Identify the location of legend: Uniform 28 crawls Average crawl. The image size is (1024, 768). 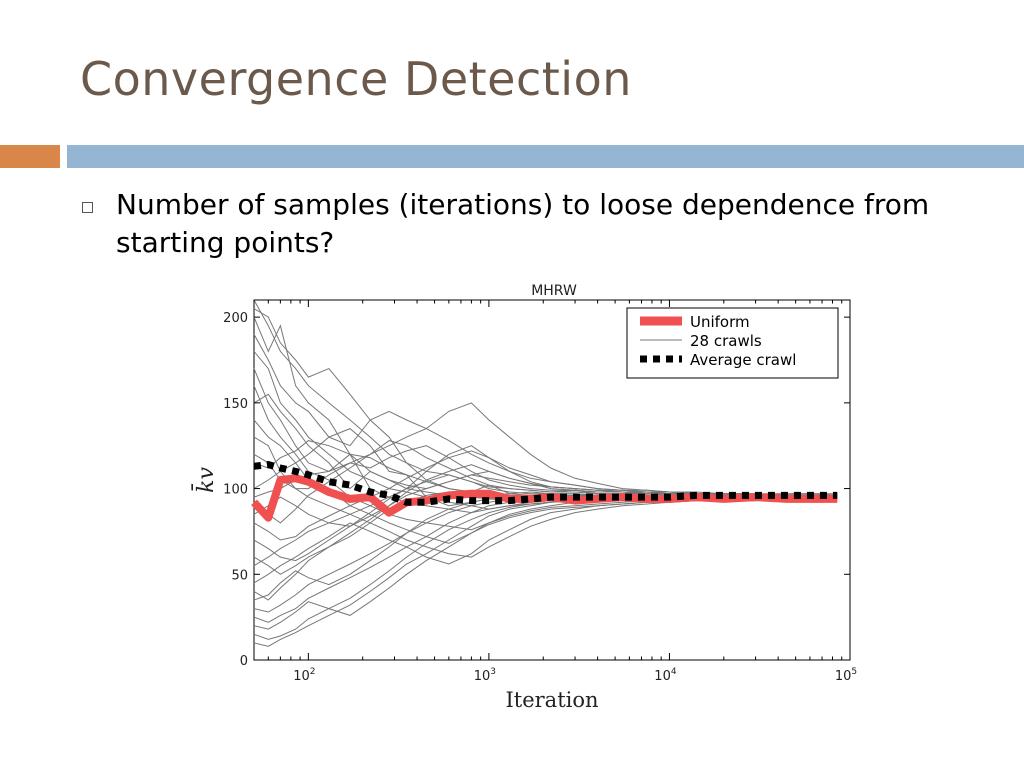
(732, 343).